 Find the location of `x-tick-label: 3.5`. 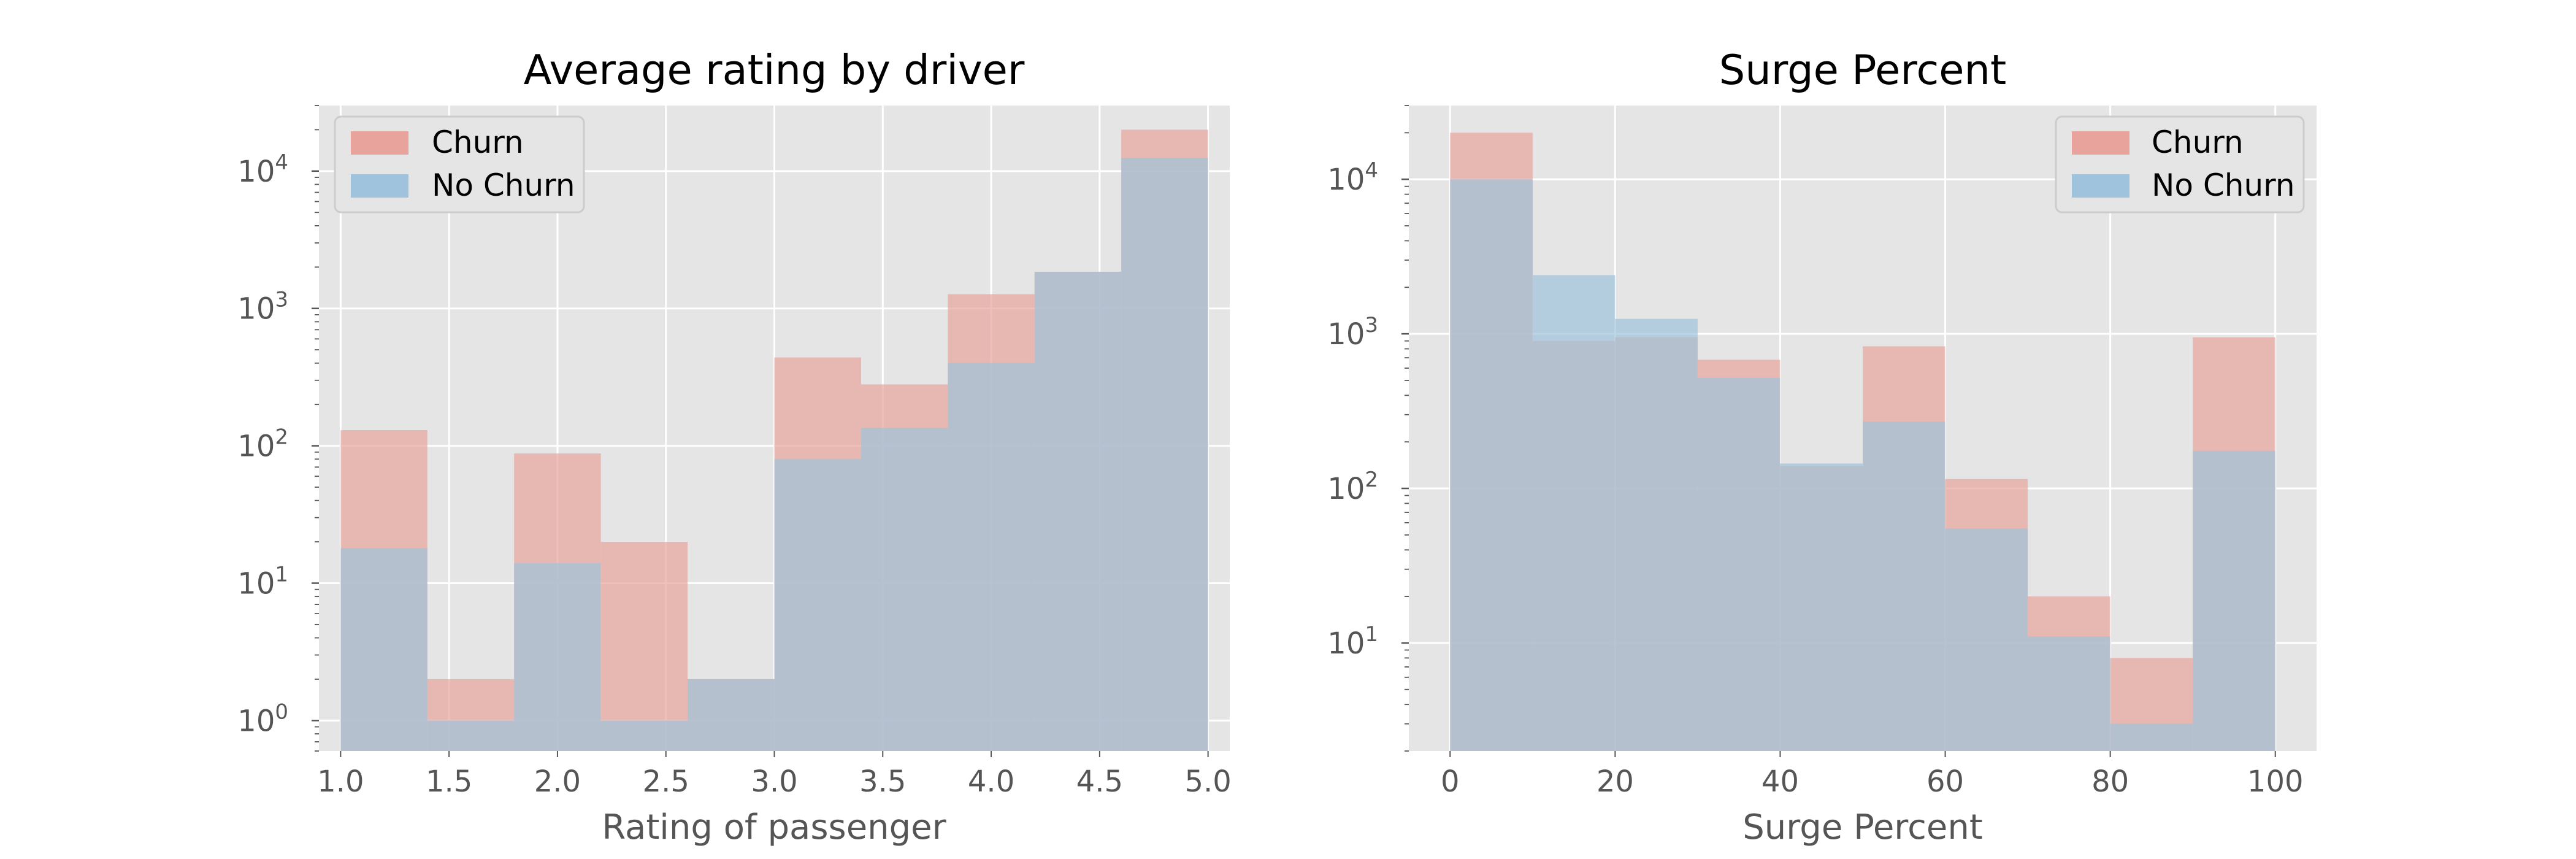

x-tick-label: 3.5 is located at coordinates (882, 782).